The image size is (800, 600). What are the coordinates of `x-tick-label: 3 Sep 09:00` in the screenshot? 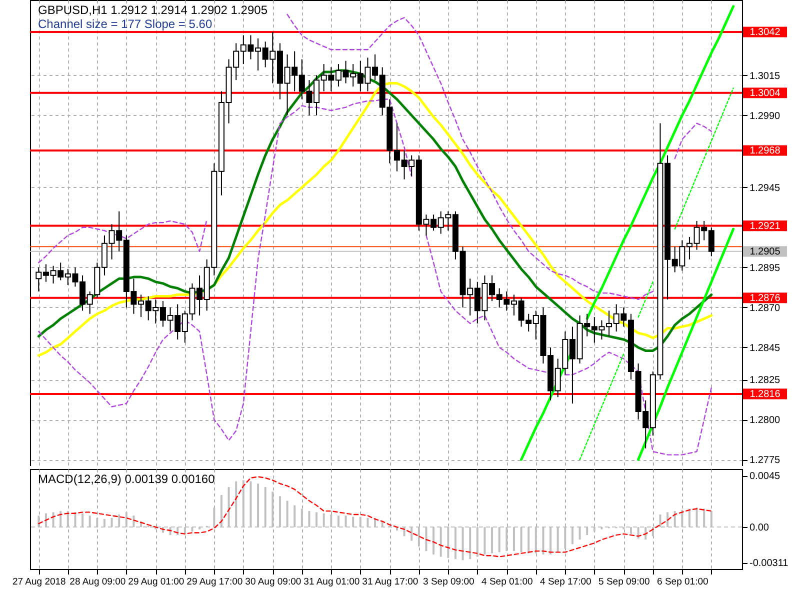 It's located at (448, 582).